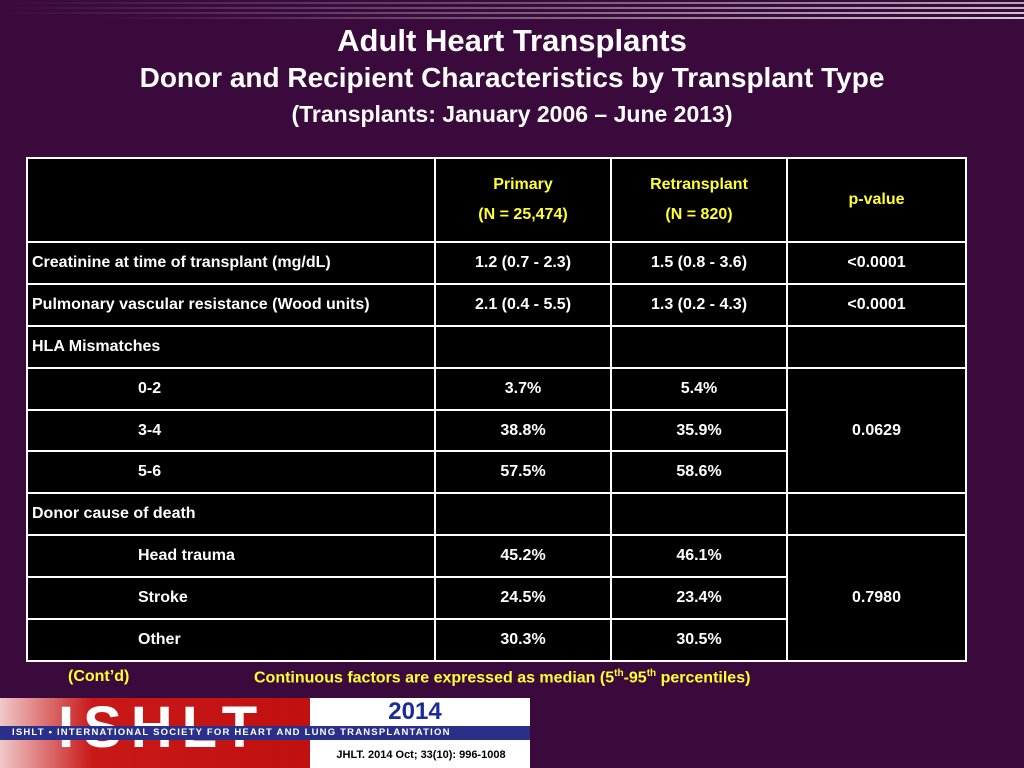 Image resolution: width=1024 pixels, height=768 pixels. Describe the element at coordinates (523, 430) in the screenshot. I see `cell-primary: 38.8%` at that location.